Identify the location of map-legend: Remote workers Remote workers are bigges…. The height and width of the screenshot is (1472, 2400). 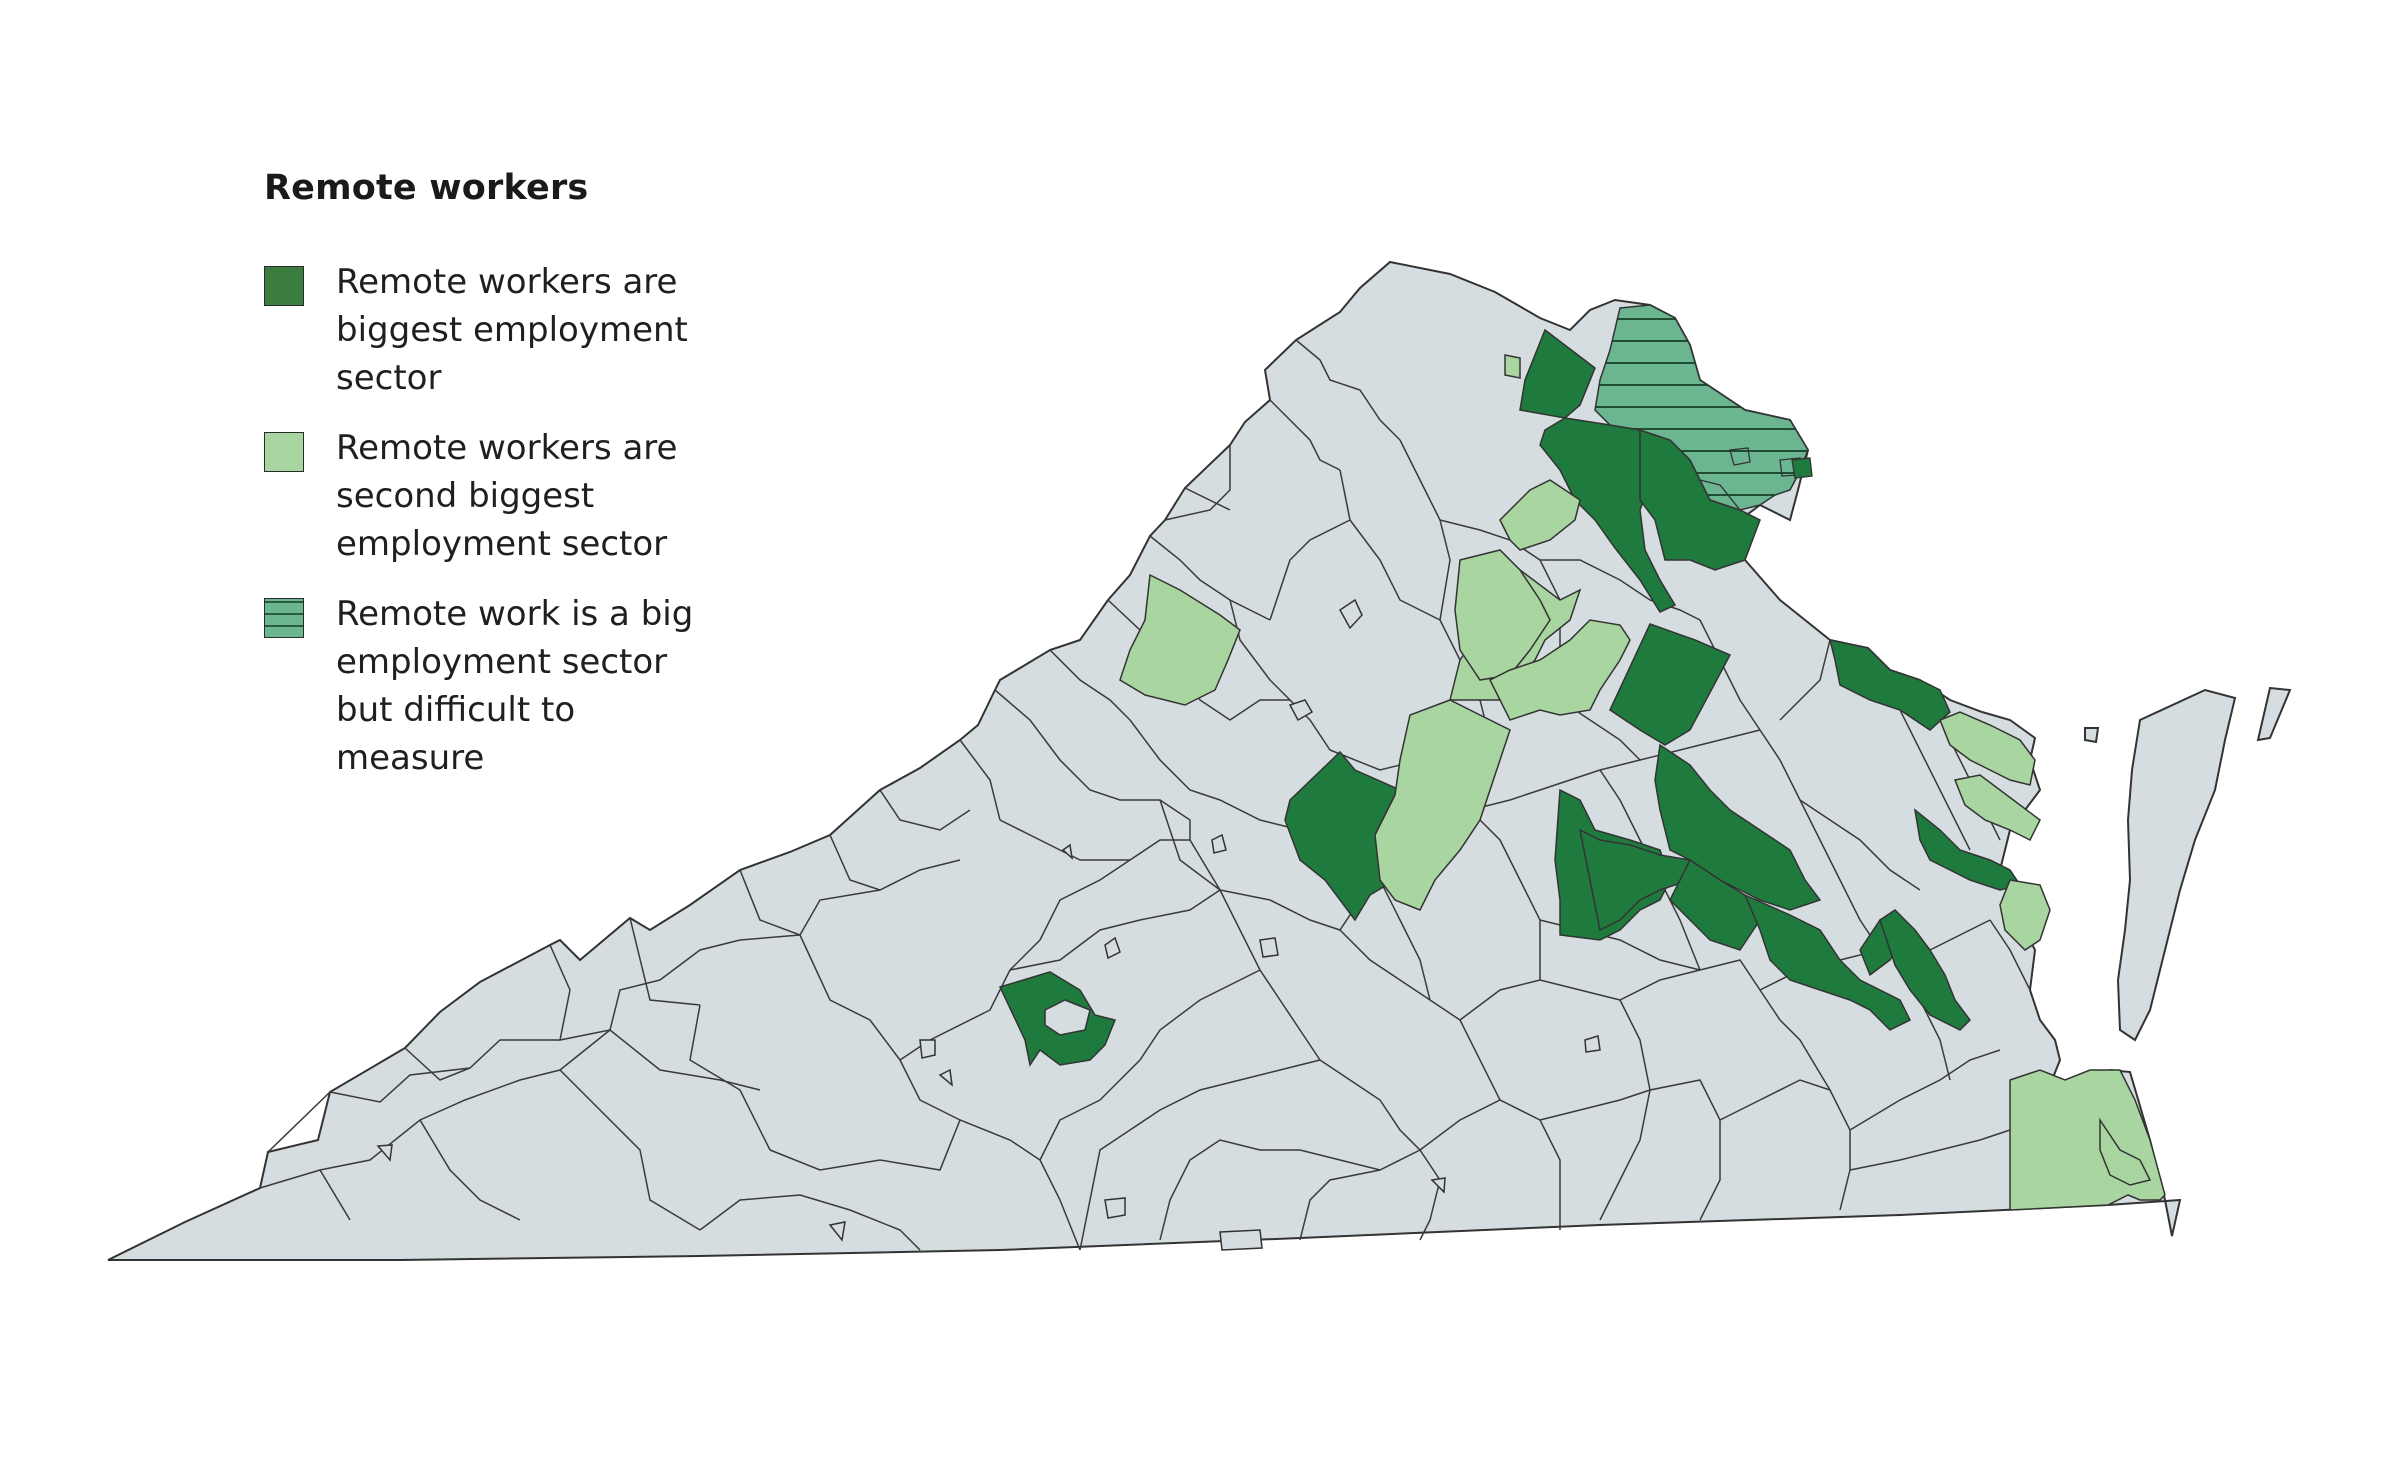
(524, 486).